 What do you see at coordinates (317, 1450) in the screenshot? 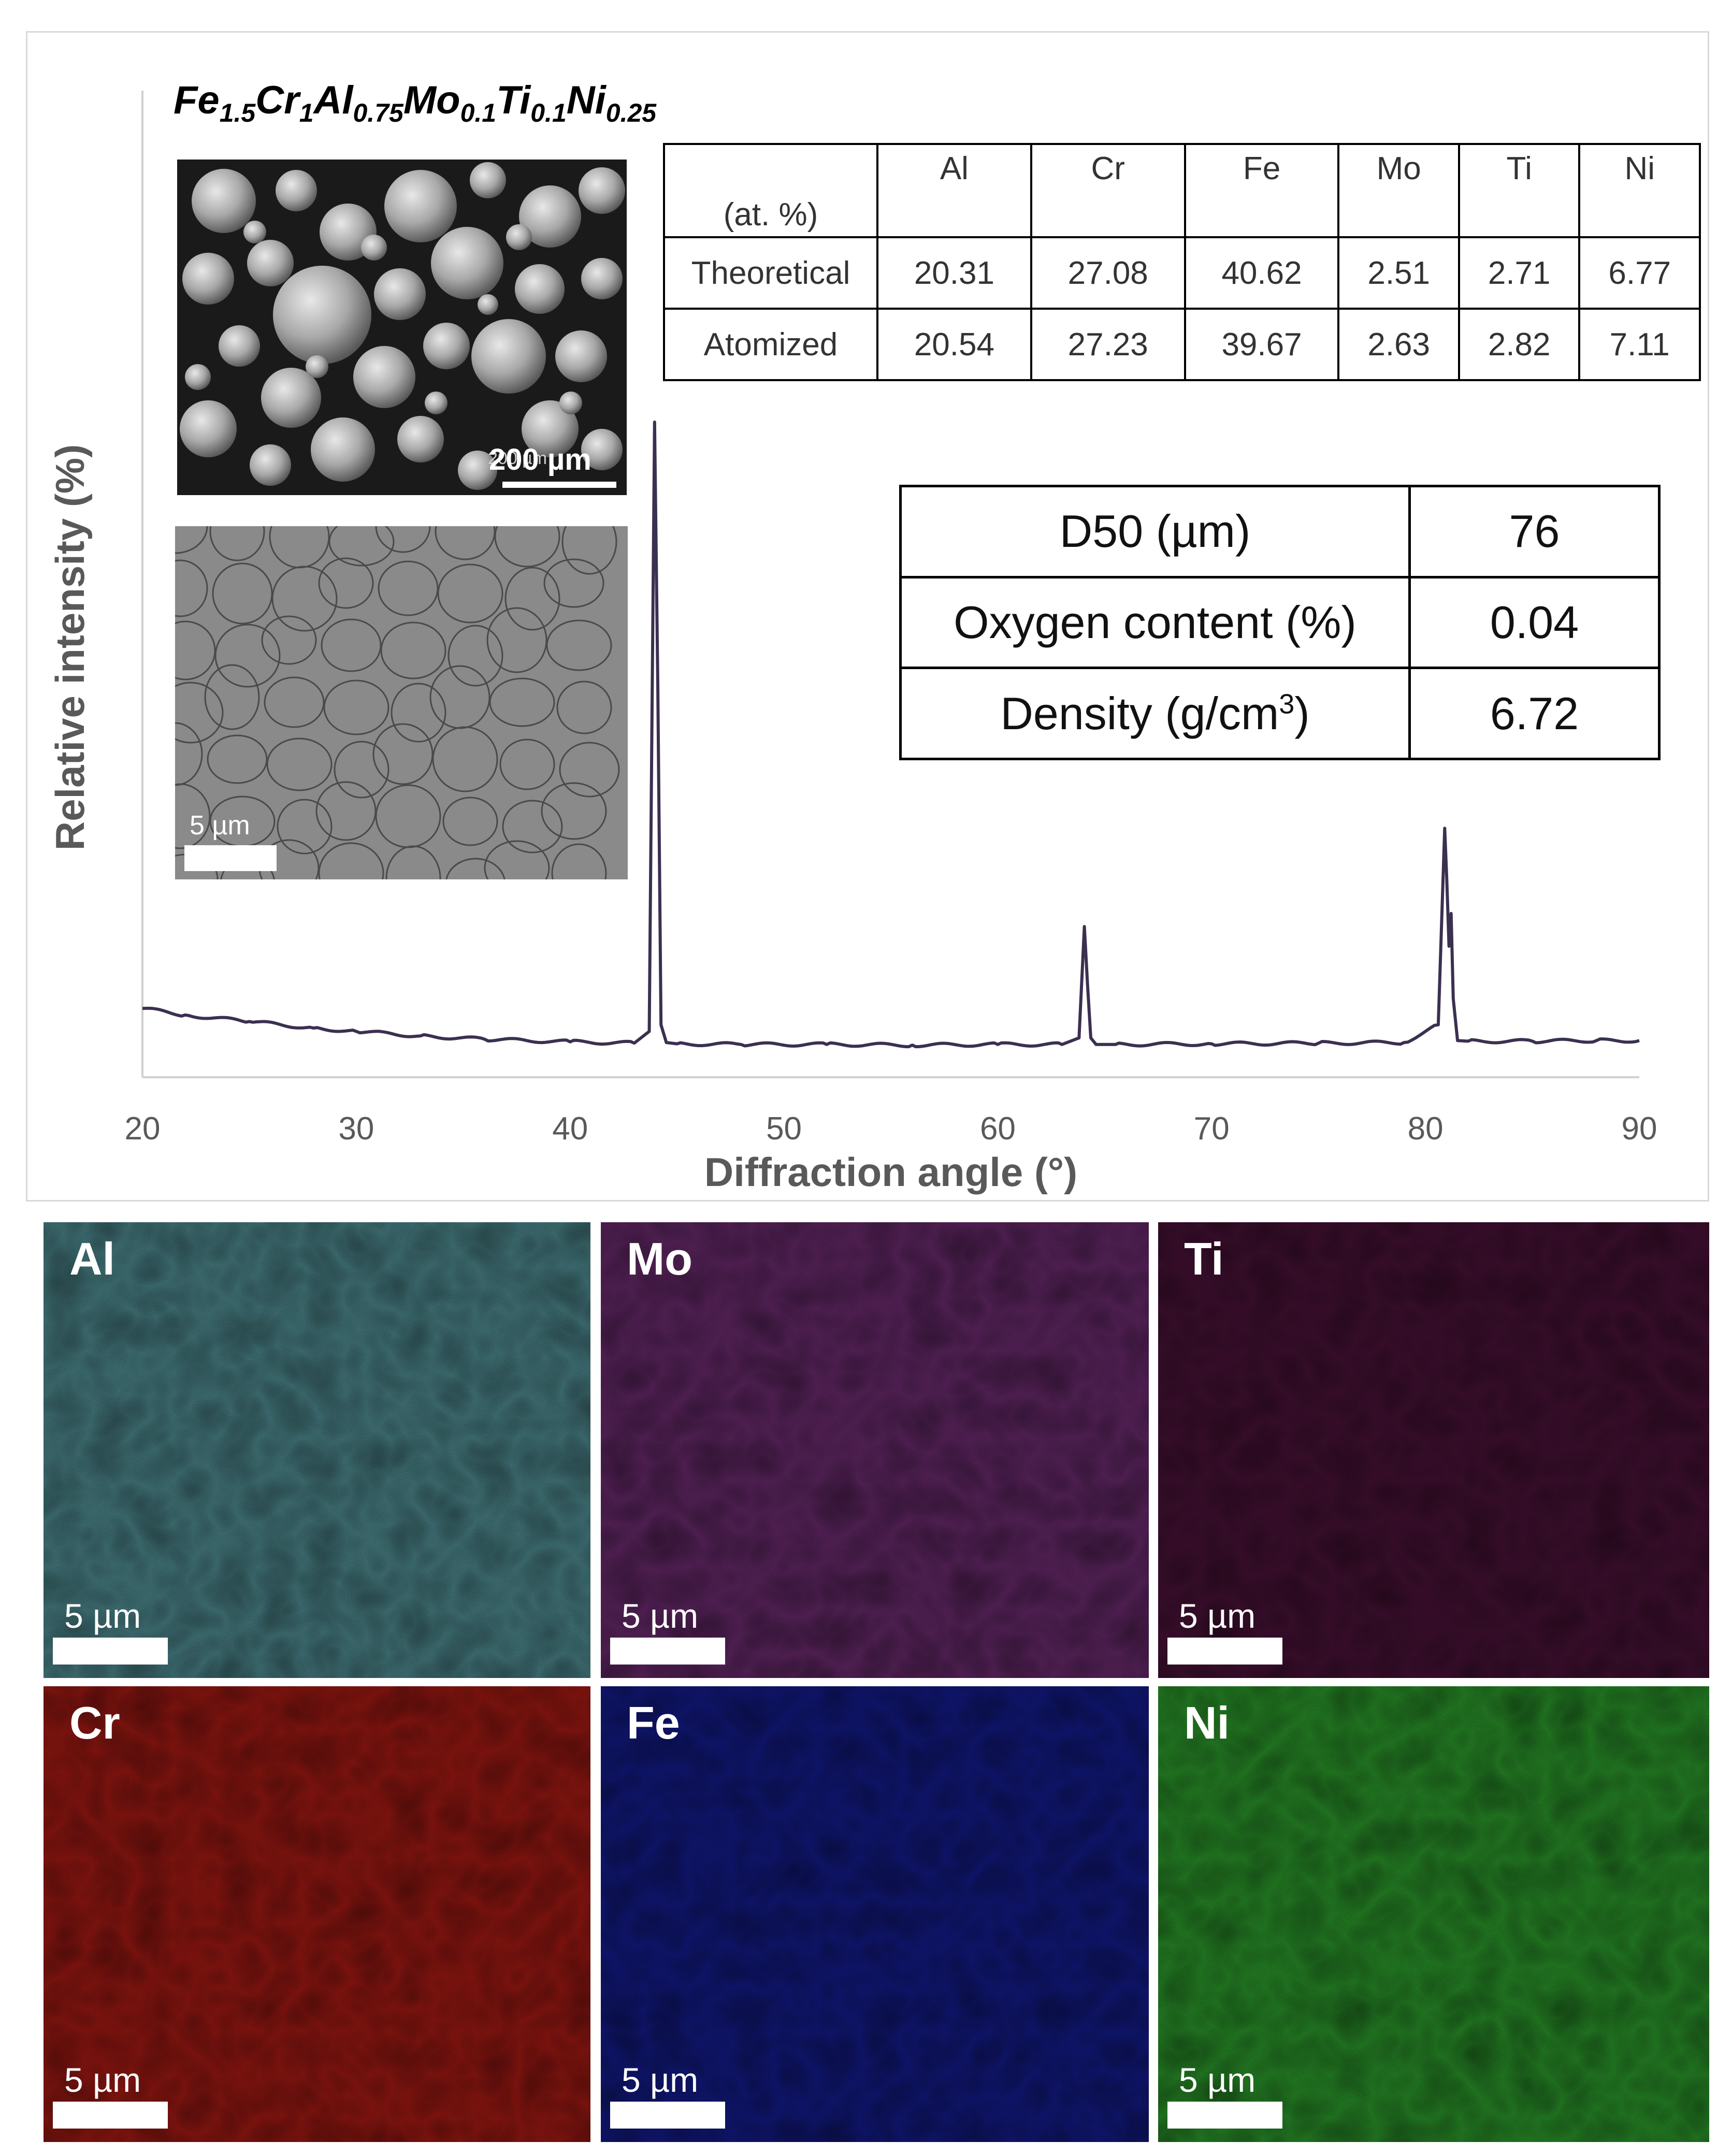
I see `eds-map-al: Al 5 µm` at bounding box center [317, 1450].